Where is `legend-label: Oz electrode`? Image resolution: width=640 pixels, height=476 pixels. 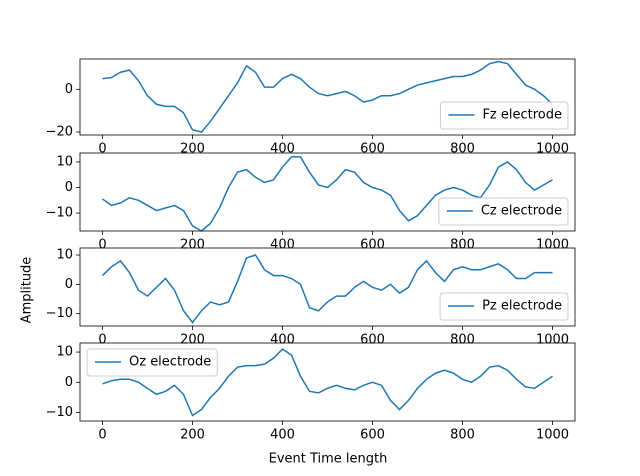 legend-label: Oz electrode is located at coordinates (170, 362).